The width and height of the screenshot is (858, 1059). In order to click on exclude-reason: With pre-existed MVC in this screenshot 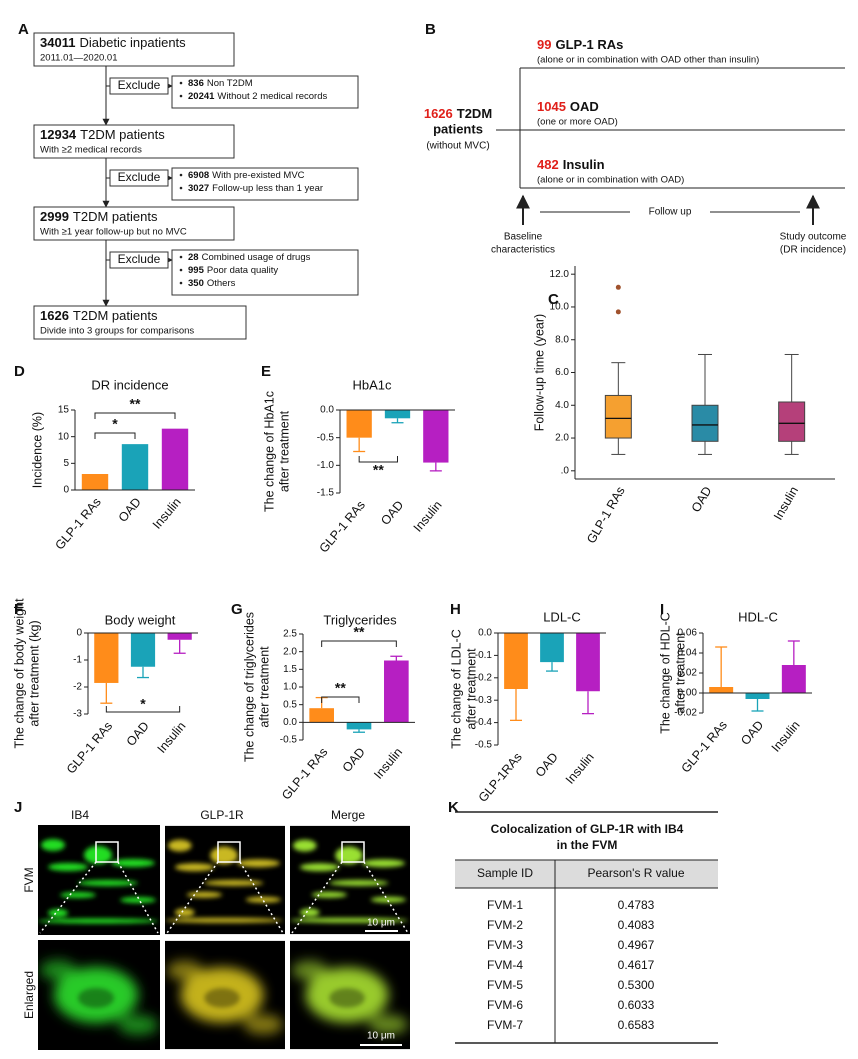, I will do `click(258, 175)`.